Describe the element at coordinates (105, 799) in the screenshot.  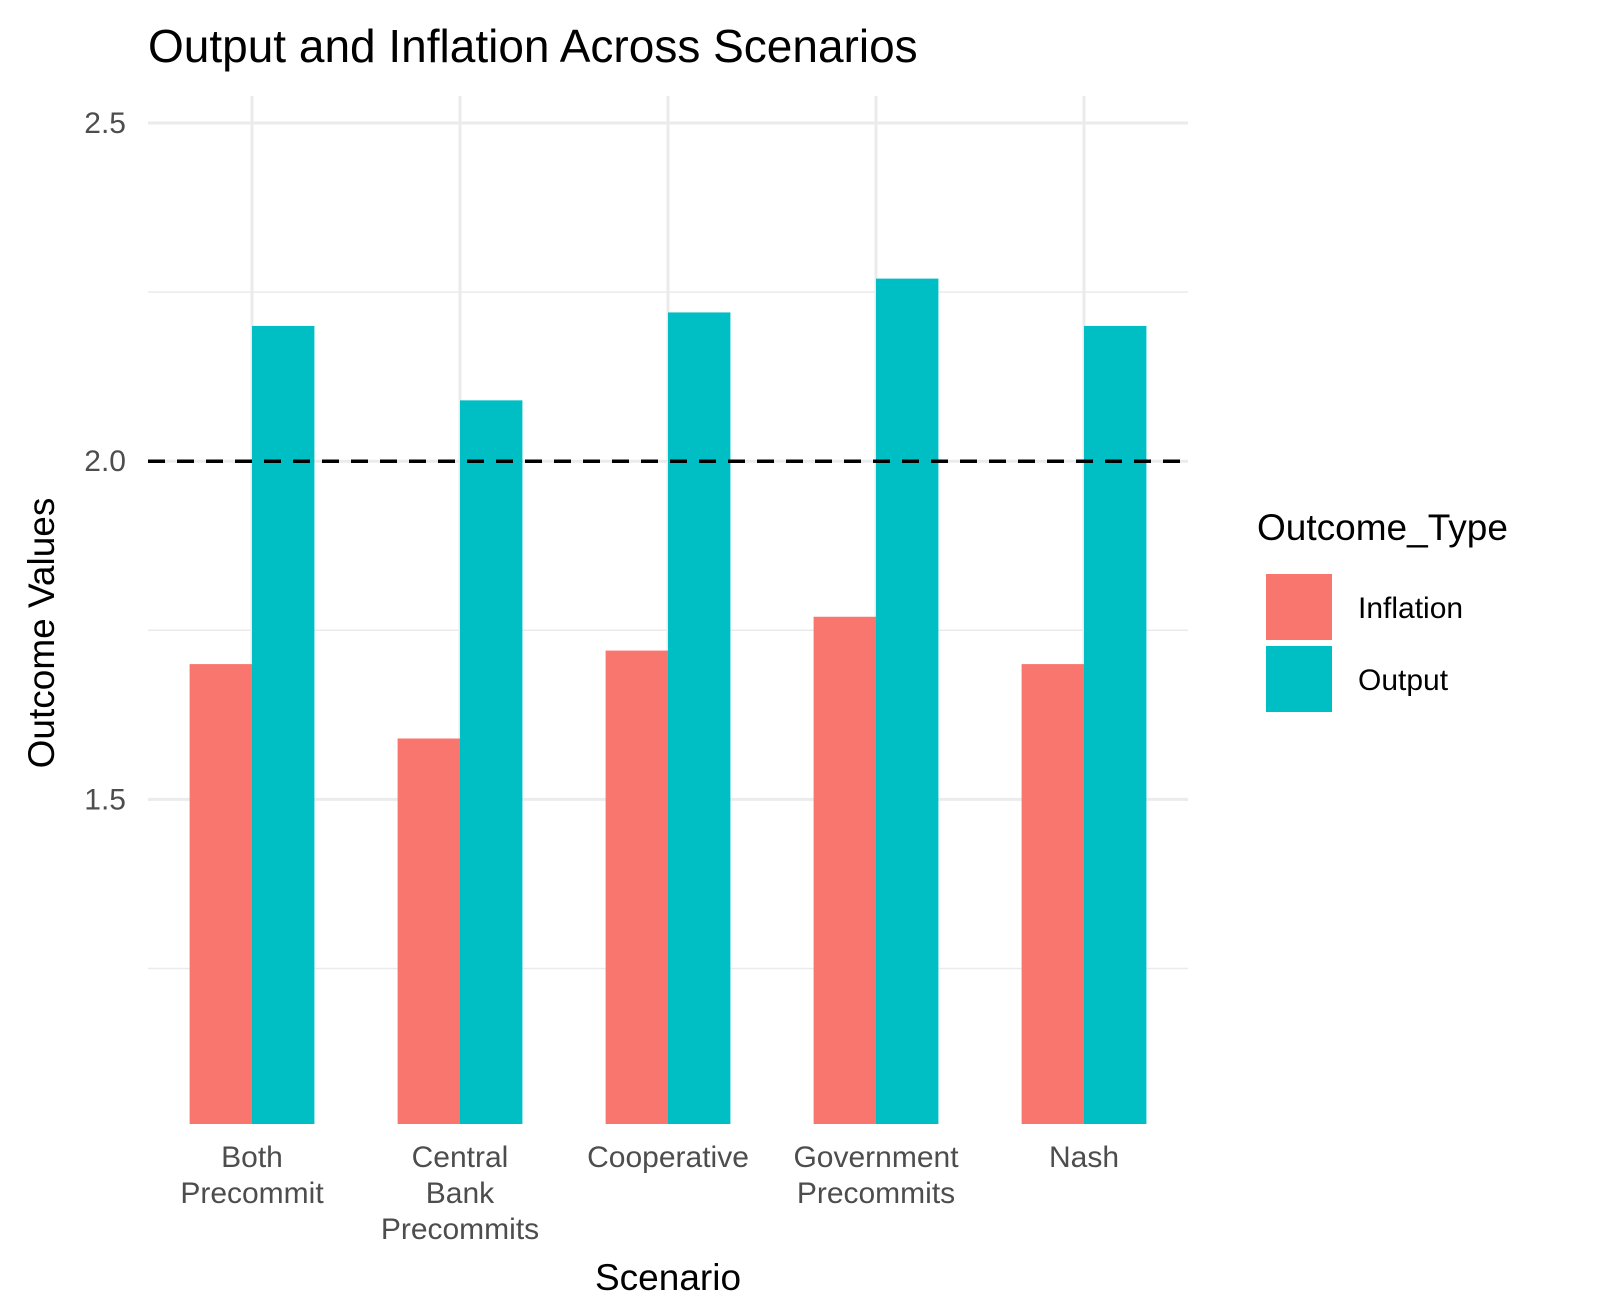
I see `y-tick-label: 1.5` at that location.